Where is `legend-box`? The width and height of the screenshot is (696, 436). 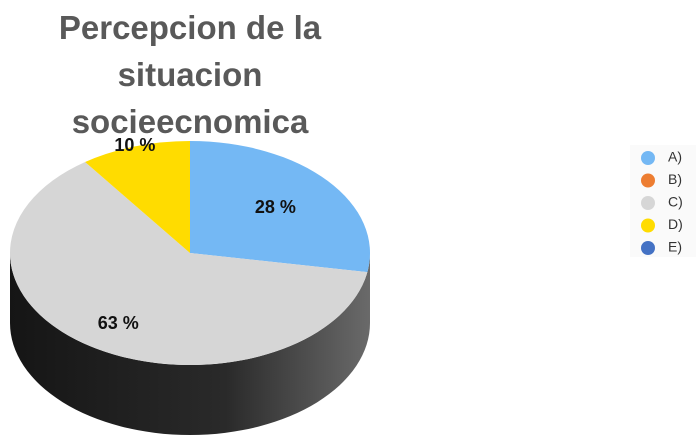
legend-box is located at coordinates (663, 201).